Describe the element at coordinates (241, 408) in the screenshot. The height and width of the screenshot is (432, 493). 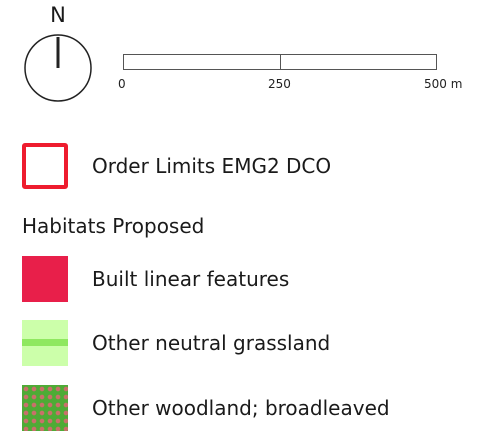
I see `legend-label-broadleaved-woodland: Other woodland; broadleaved` at that location.